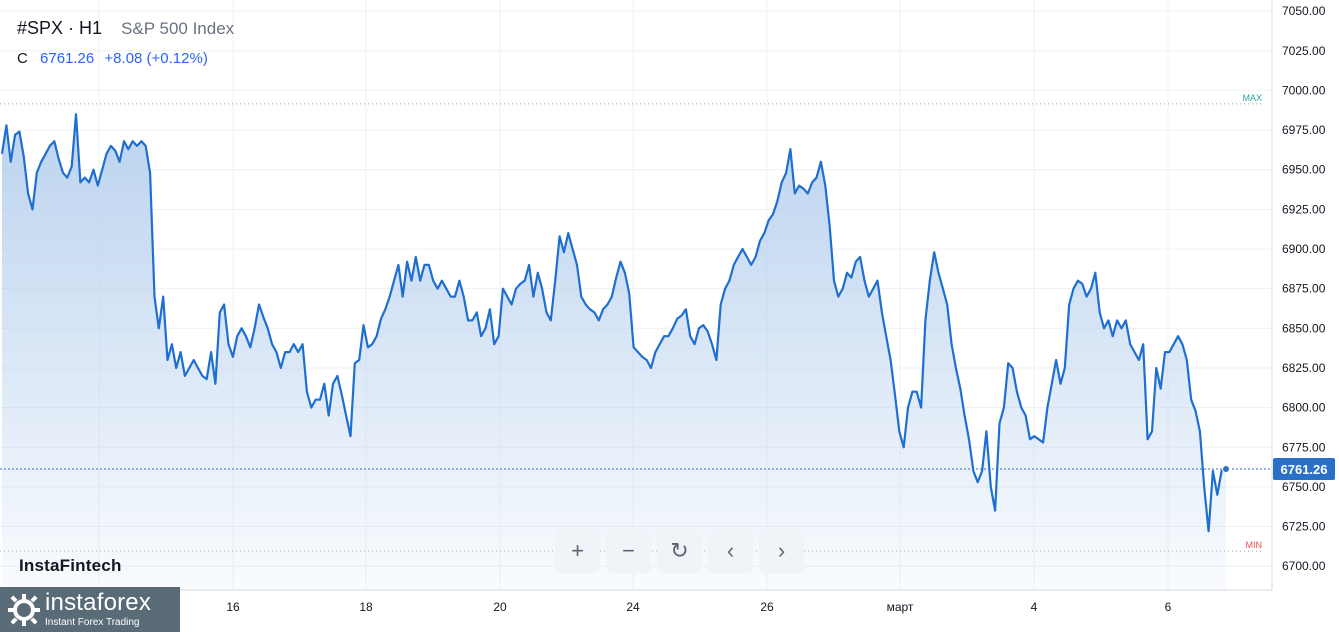 The width and height of the screenshot is (1339, 632). What do you see at coordinates (1304, 209) in the screenshot?
I see `y-tick-label: 6925.00` at bounding box center [1304, 209].